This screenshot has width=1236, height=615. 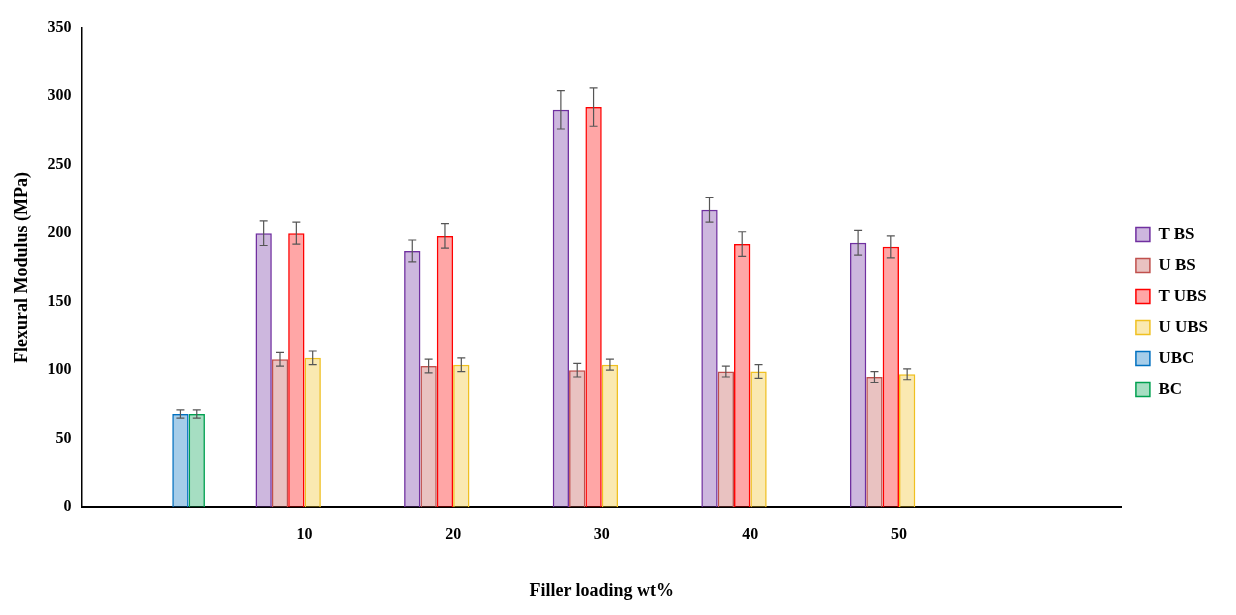 What do you see at coordinates (67, 506) in the screenshot?
I see `y-tick-label: 0` at bounding box center [67, 506].